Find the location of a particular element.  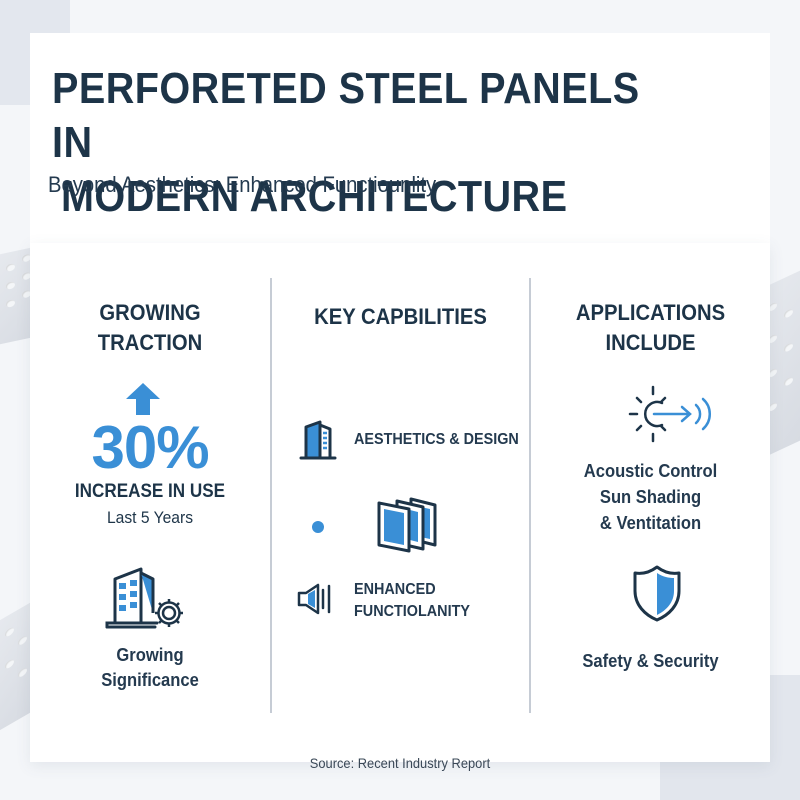

speaker-icon is located at coordinates (314, 599).